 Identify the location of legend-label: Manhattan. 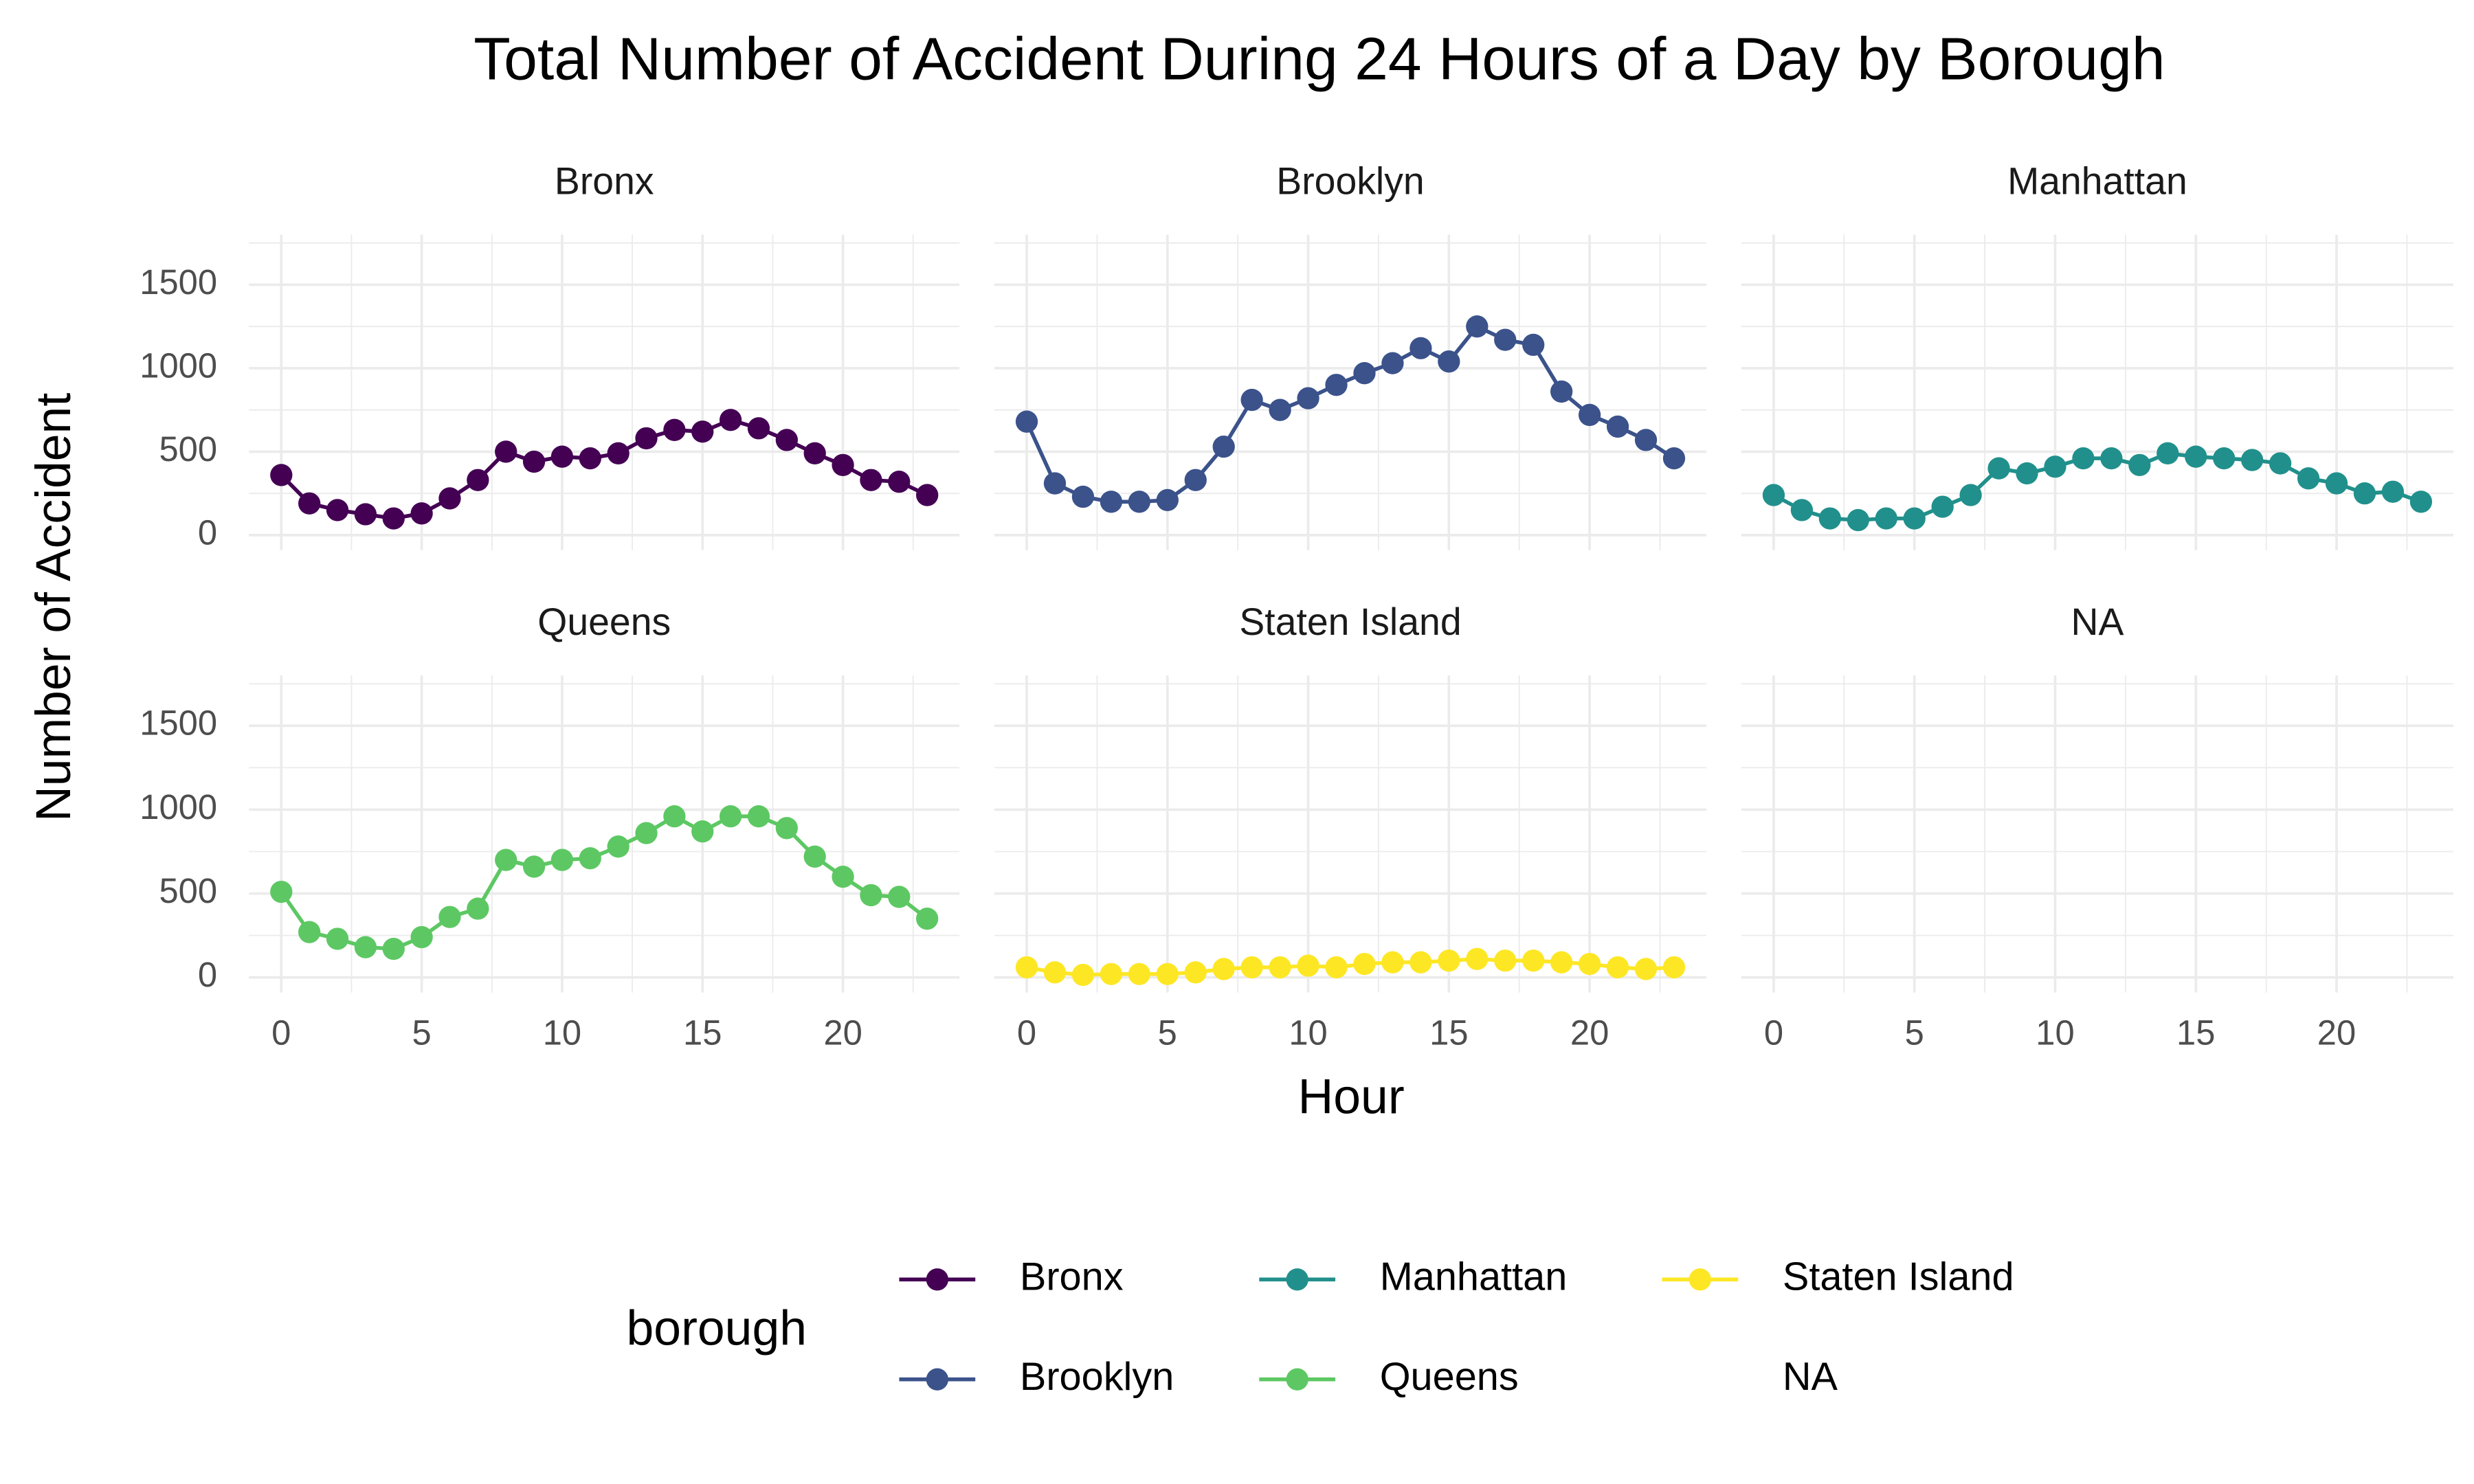
(1474, 1277).